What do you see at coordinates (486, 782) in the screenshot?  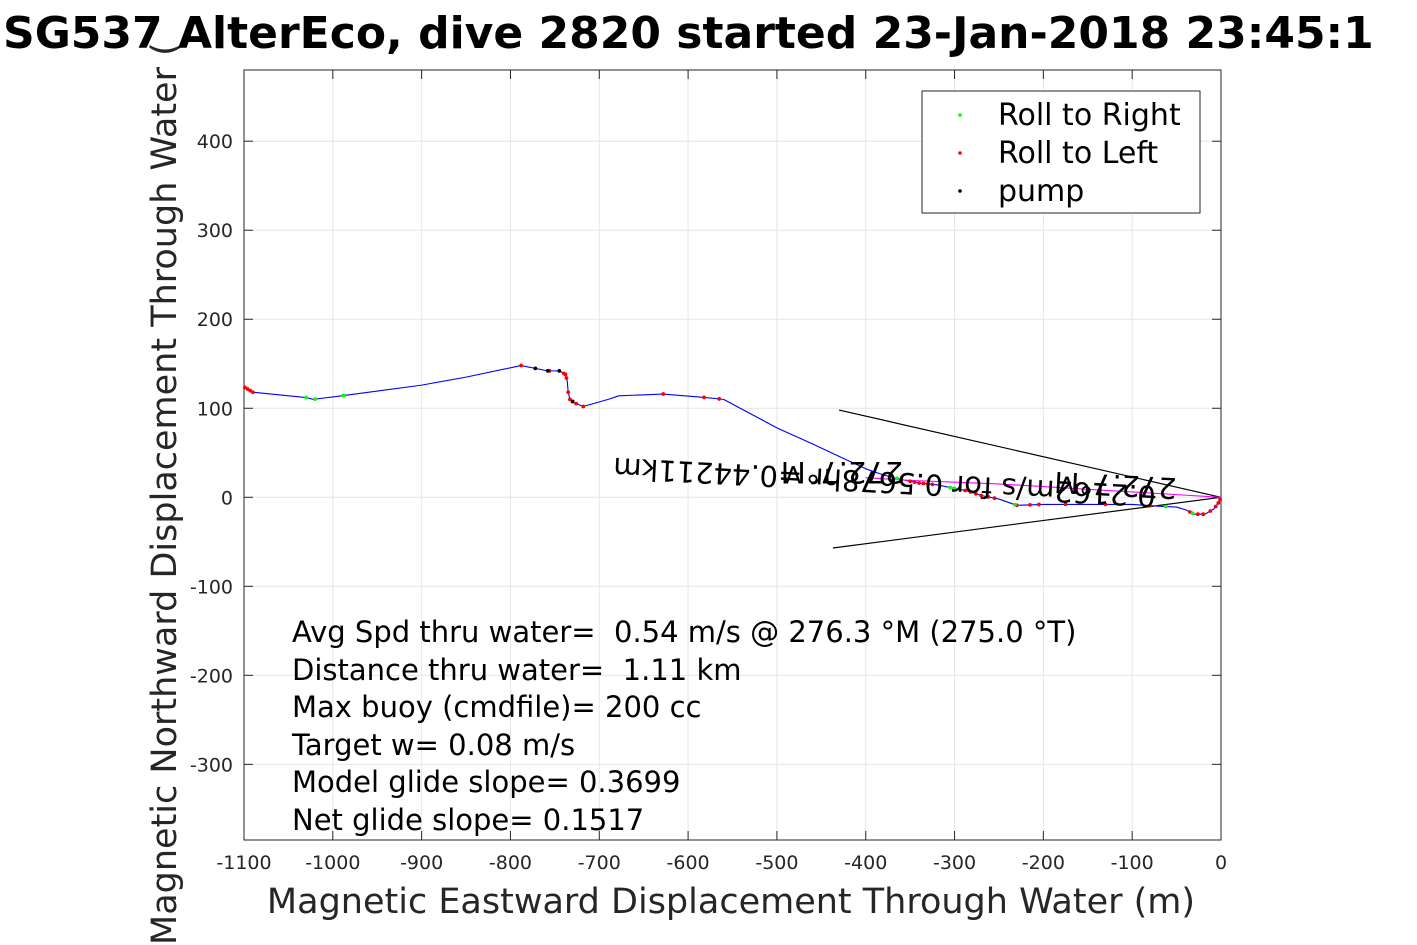 I see `stat-model-glide-slope: Model glide slope= 0.3699` at bounding box center [486, 782].